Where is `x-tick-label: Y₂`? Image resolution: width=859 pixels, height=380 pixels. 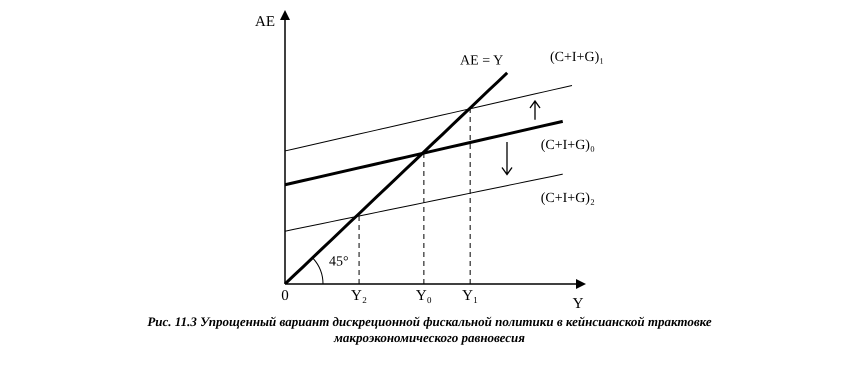 x-tick-label: Y₂ is located at coordinates (359, 296).